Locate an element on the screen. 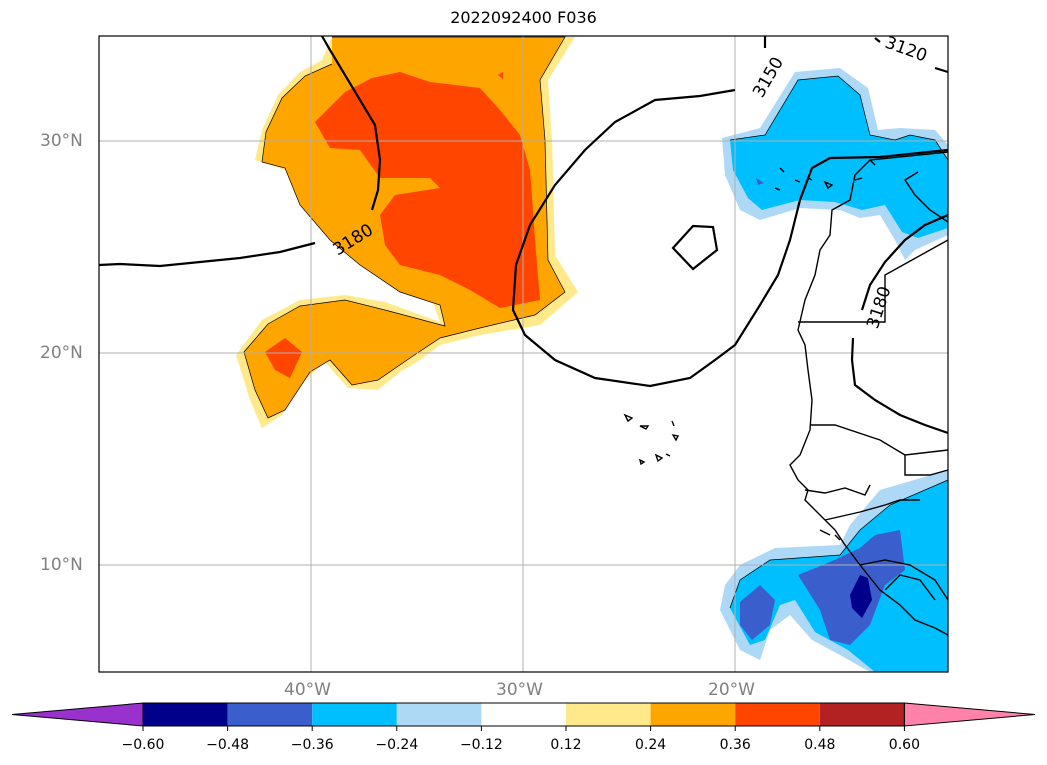 The image size is (1047, 765). colorbar-tick-label: 0.24 is located at coordinates (651, 745).